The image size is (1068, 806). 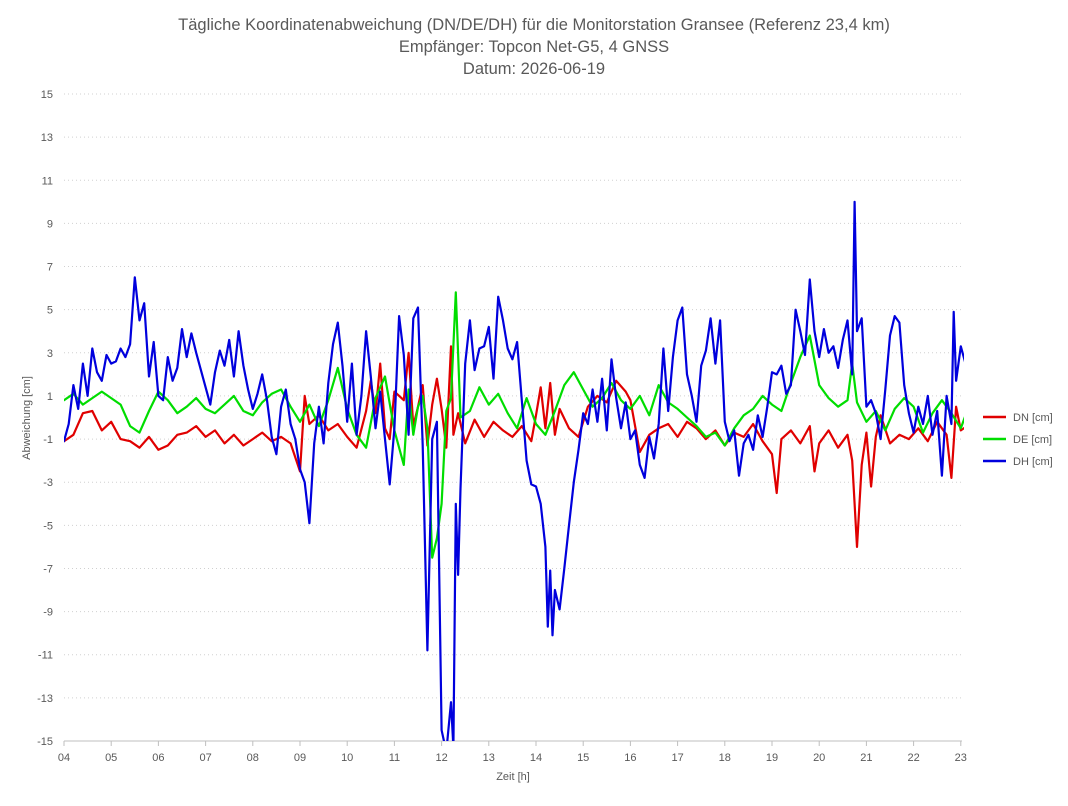 I want to click on legend: DN [cm] DE [cm] DH [cm], so click(x=1018, y=440).